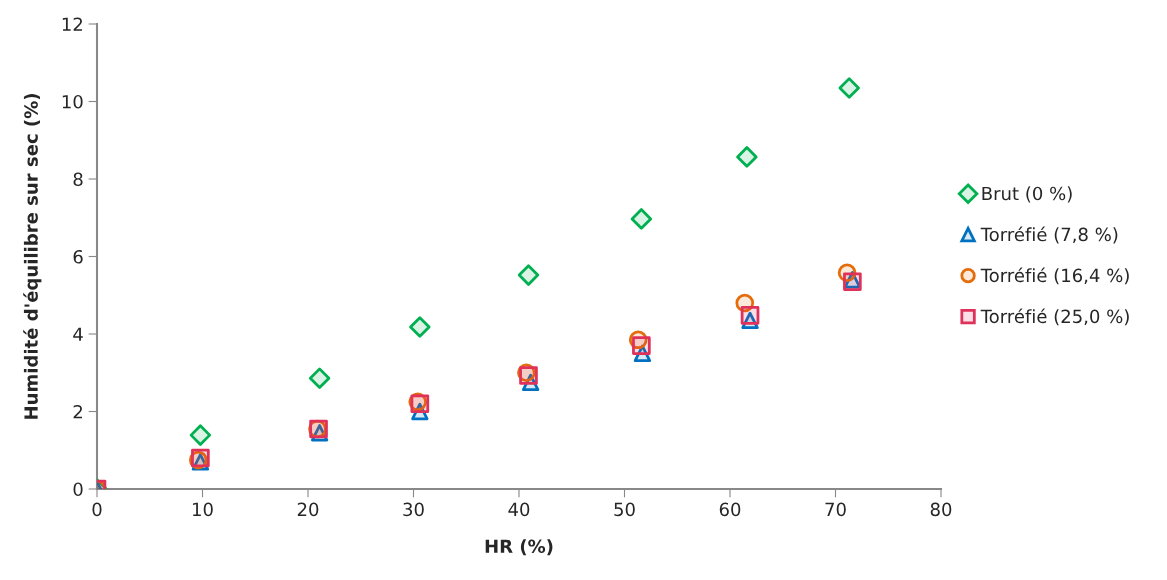 This screenshot has width=1167, height=580. What do you see at coordinates (624, 509) in the screenshot?
I see `x-tick-label: 50` at bounding box center [624, 509].